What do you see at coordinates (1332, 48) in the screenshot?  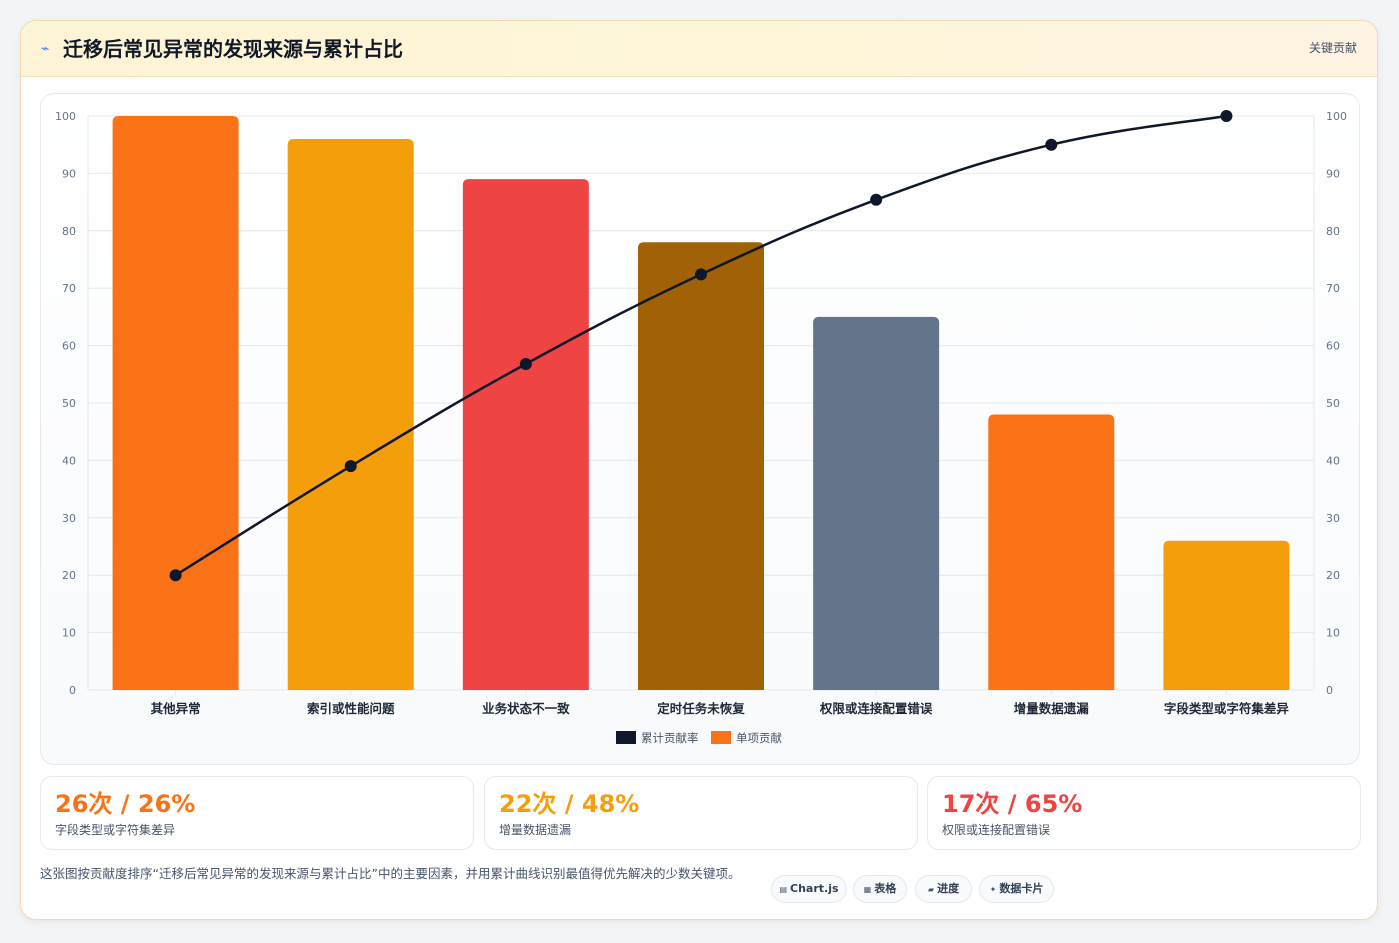 I see `header-right-label: 关键贡献` at bounding box center [1332, 48].